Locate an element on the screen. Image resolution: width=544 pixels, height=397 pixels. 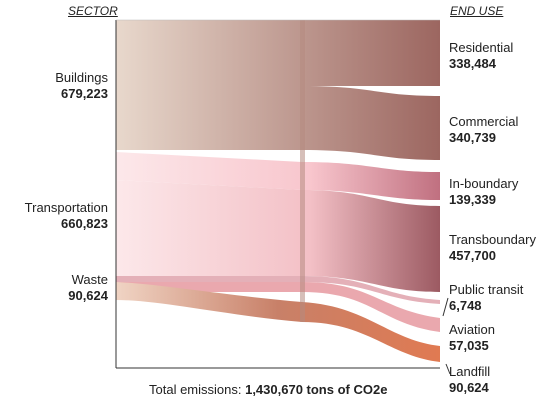
end-use-value: 6,748 is located at coordinates (465, 305).